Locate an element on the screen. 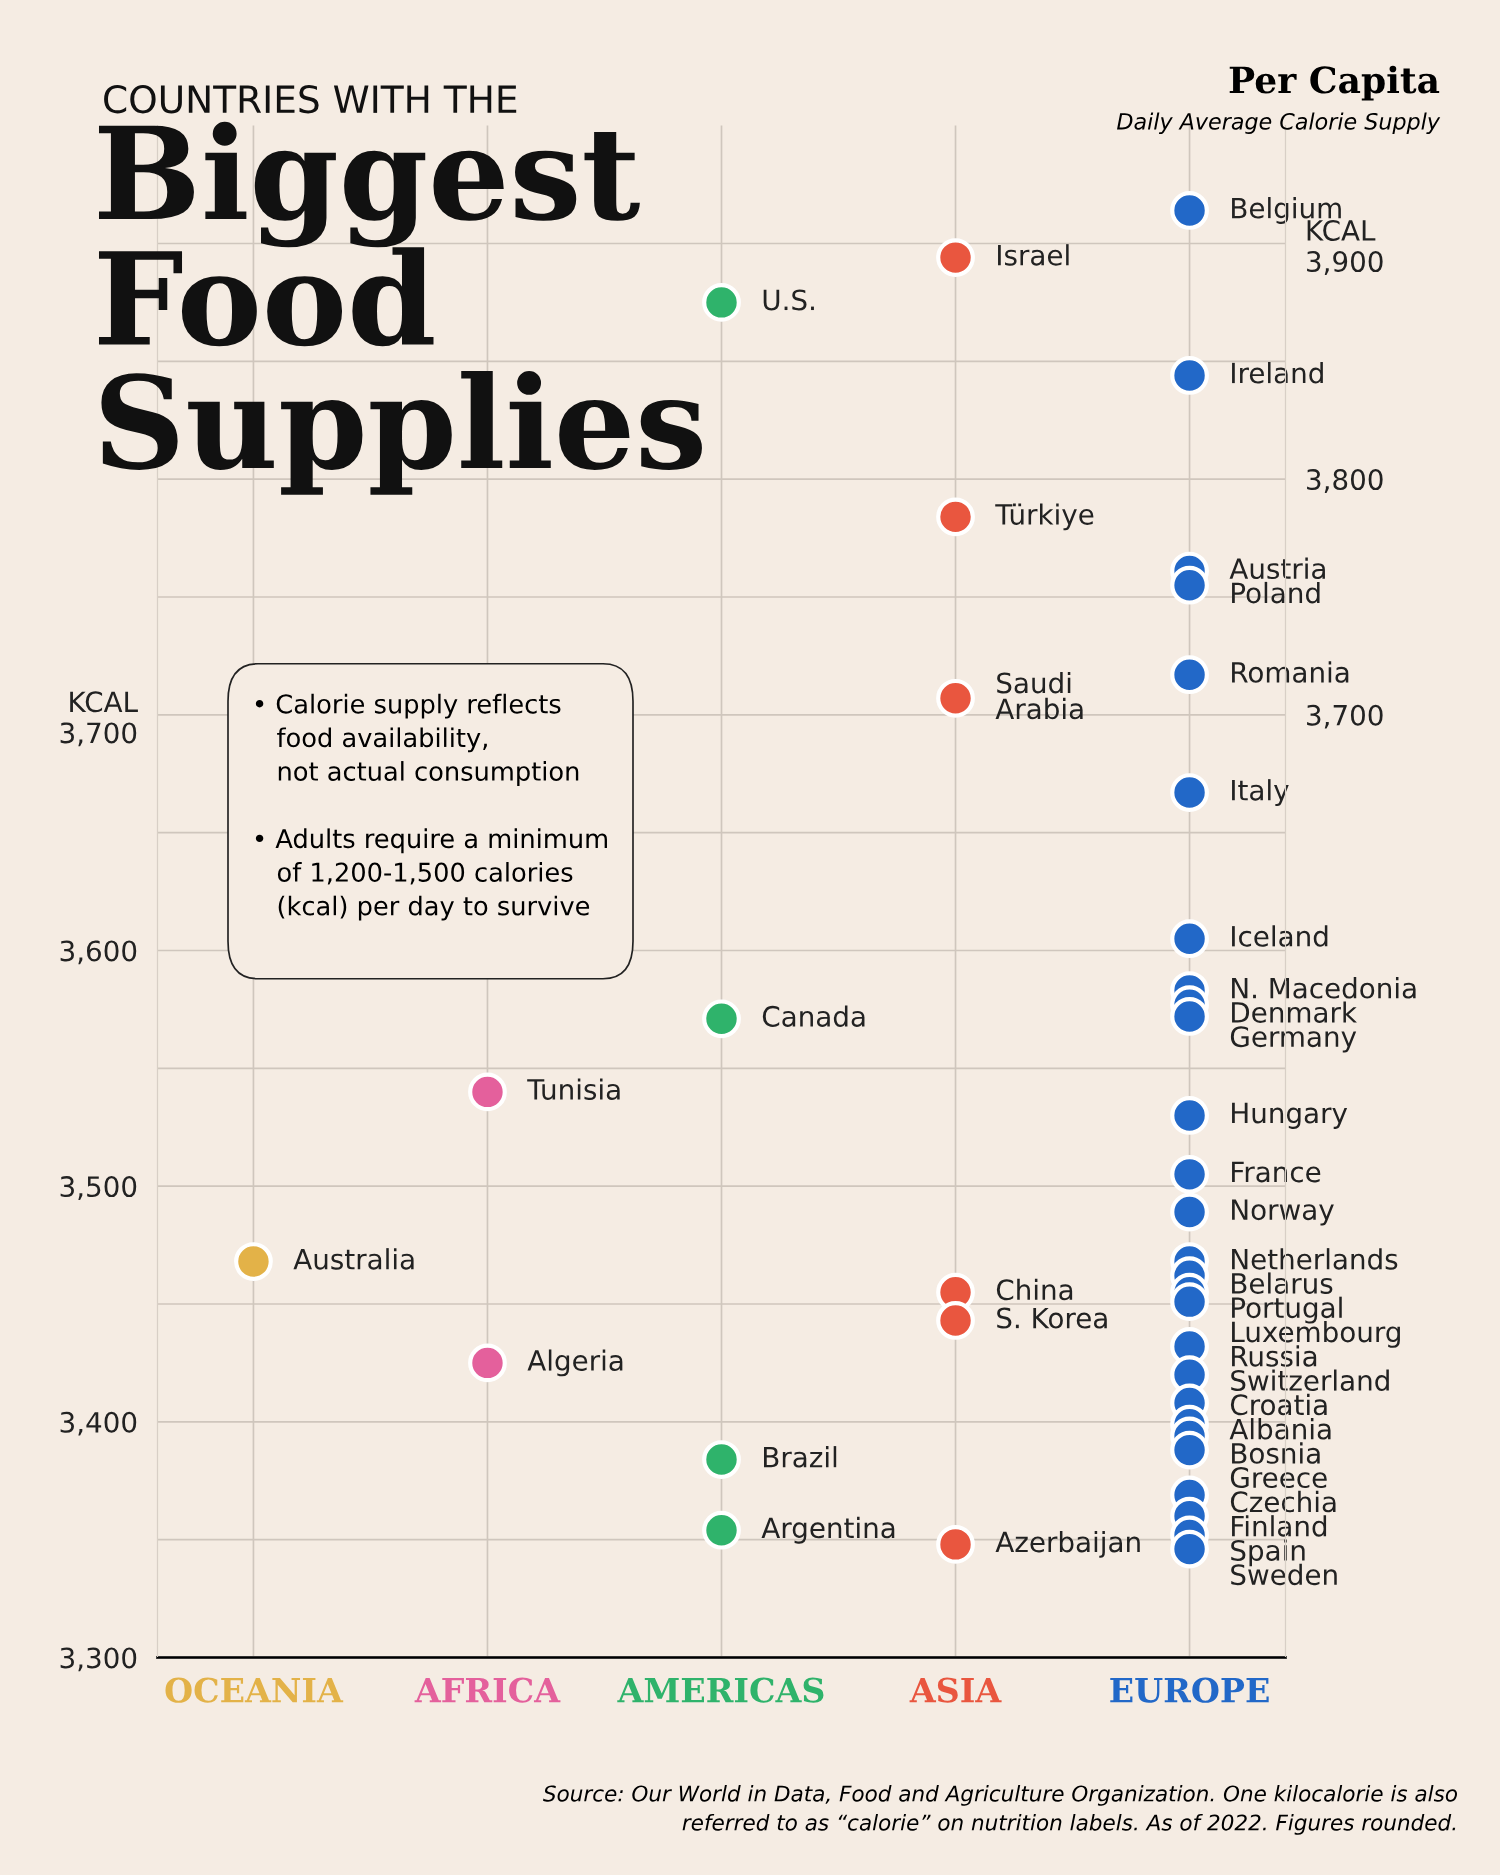  annotation: Saudi Arabia is located at coordinates (1039, 695).